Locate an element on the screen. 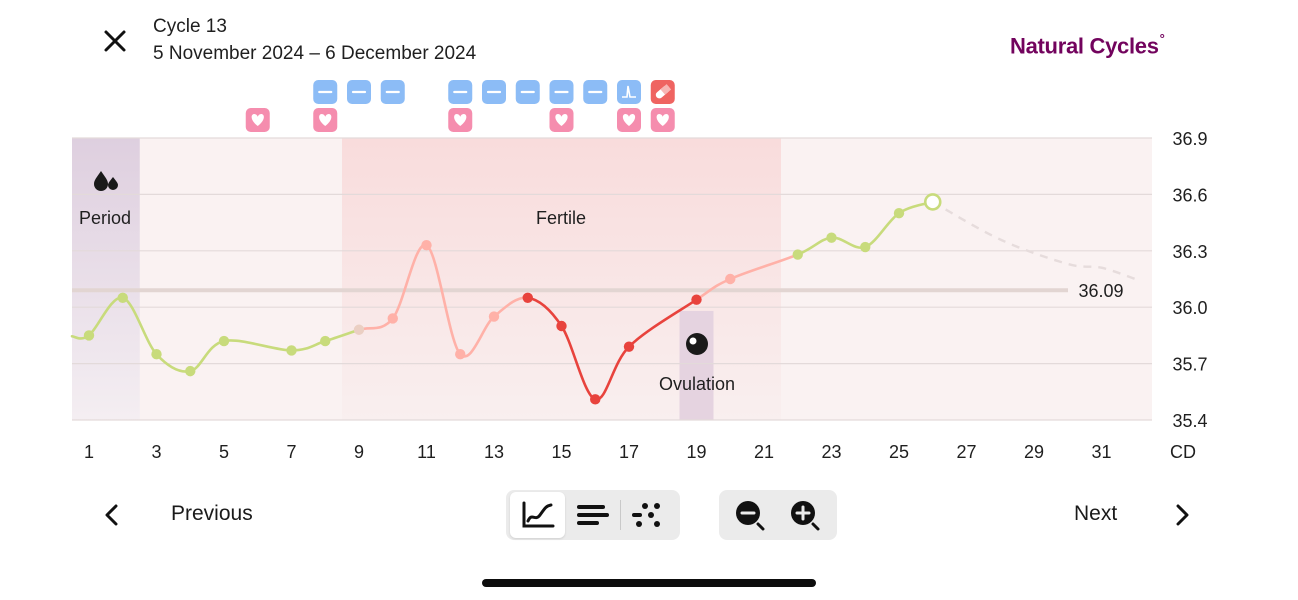 This screenshot has width=1298, height=600. pill-badge is located at coordinates (662, 92).